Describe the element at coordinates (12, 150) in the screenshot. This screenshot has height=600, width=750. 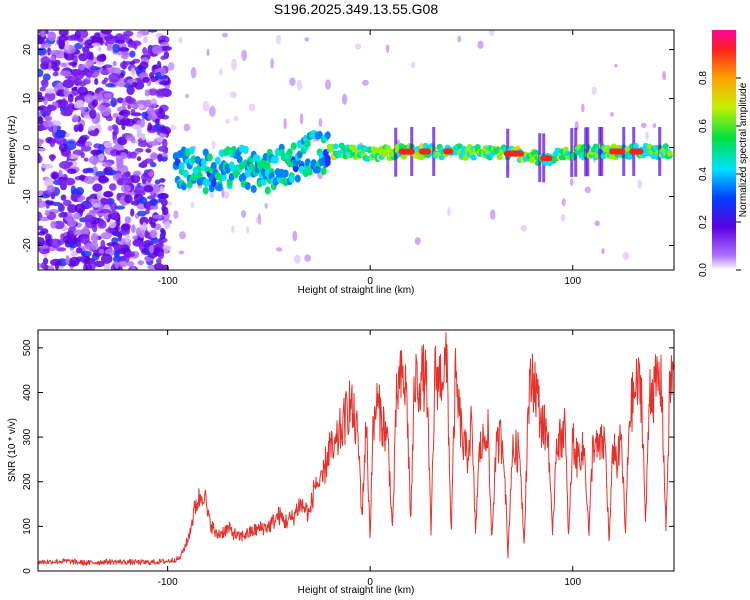
I see `spectrogram-ylabel: Frequency (Hz)` at that location.